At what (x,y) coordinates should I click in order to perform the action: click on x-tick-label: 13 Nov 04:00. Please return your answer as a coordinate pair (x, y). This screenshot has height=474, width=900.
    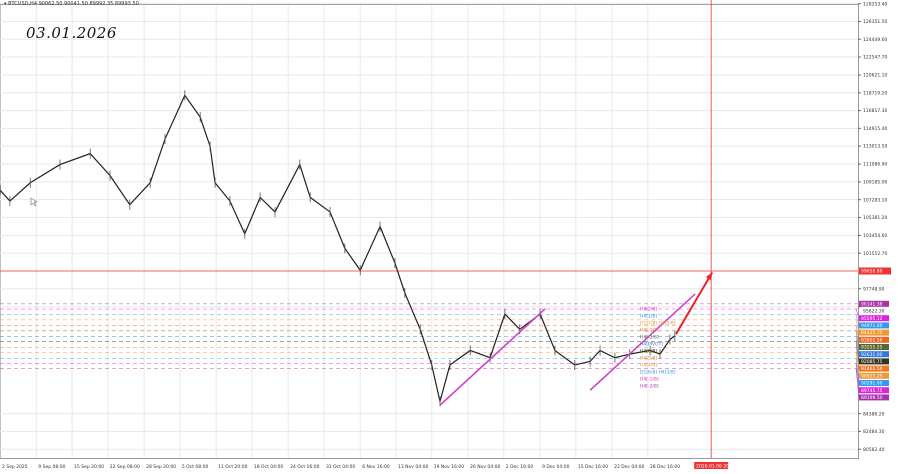
    Looking at the image, I should click on (413, 467).